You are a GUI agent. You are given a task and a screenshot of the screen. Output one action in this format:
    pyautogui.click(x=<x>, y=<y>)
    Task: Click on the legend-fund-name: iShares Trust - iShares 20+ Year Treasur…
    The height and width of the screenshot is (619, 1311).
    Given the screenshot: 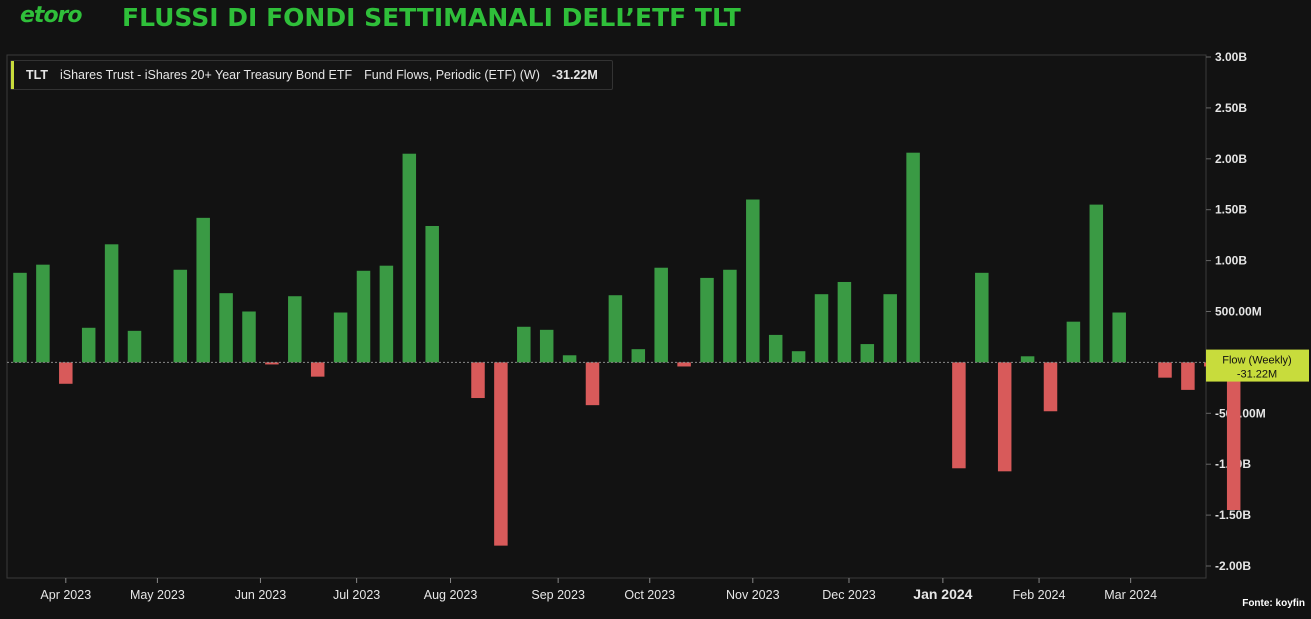 What is the action you would take?
    pyautogui.click(x=206, y=75)
    